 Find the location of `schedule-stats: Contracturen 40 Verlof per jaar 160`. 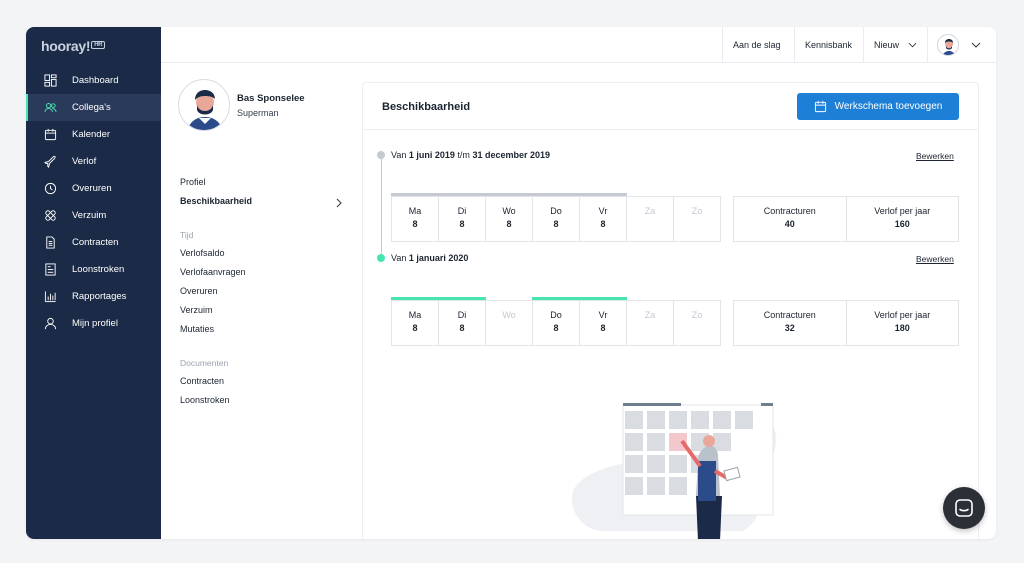

schedule-stats: Contracturen 40 Verlof per jaar 160 is located at coordinates (846, 219).